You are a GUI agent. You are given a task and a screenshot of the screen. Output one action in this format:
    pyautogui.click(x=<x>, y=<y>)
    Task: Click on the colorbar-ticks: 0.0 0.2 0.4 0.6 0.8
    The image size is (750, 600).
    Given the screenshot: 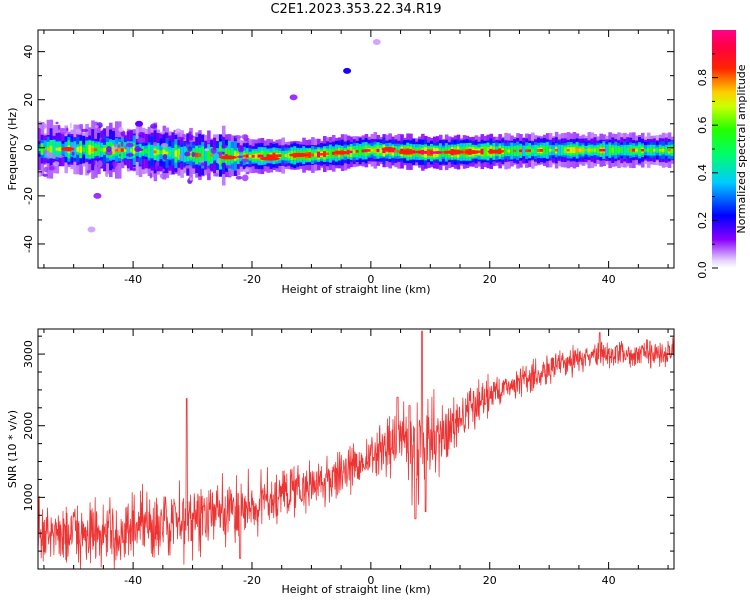 What is the action you would take?
    pyautogui.click(x=707, y=166)
    